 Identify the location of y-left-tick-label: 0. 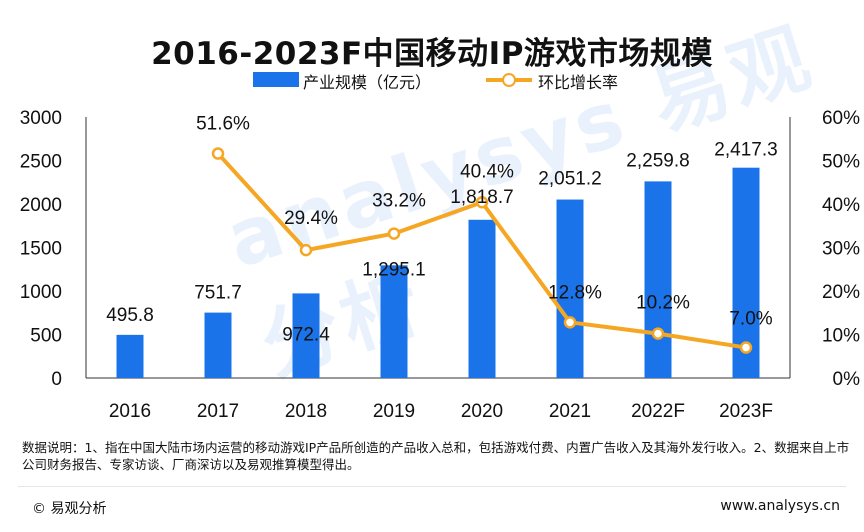
(56, 379).